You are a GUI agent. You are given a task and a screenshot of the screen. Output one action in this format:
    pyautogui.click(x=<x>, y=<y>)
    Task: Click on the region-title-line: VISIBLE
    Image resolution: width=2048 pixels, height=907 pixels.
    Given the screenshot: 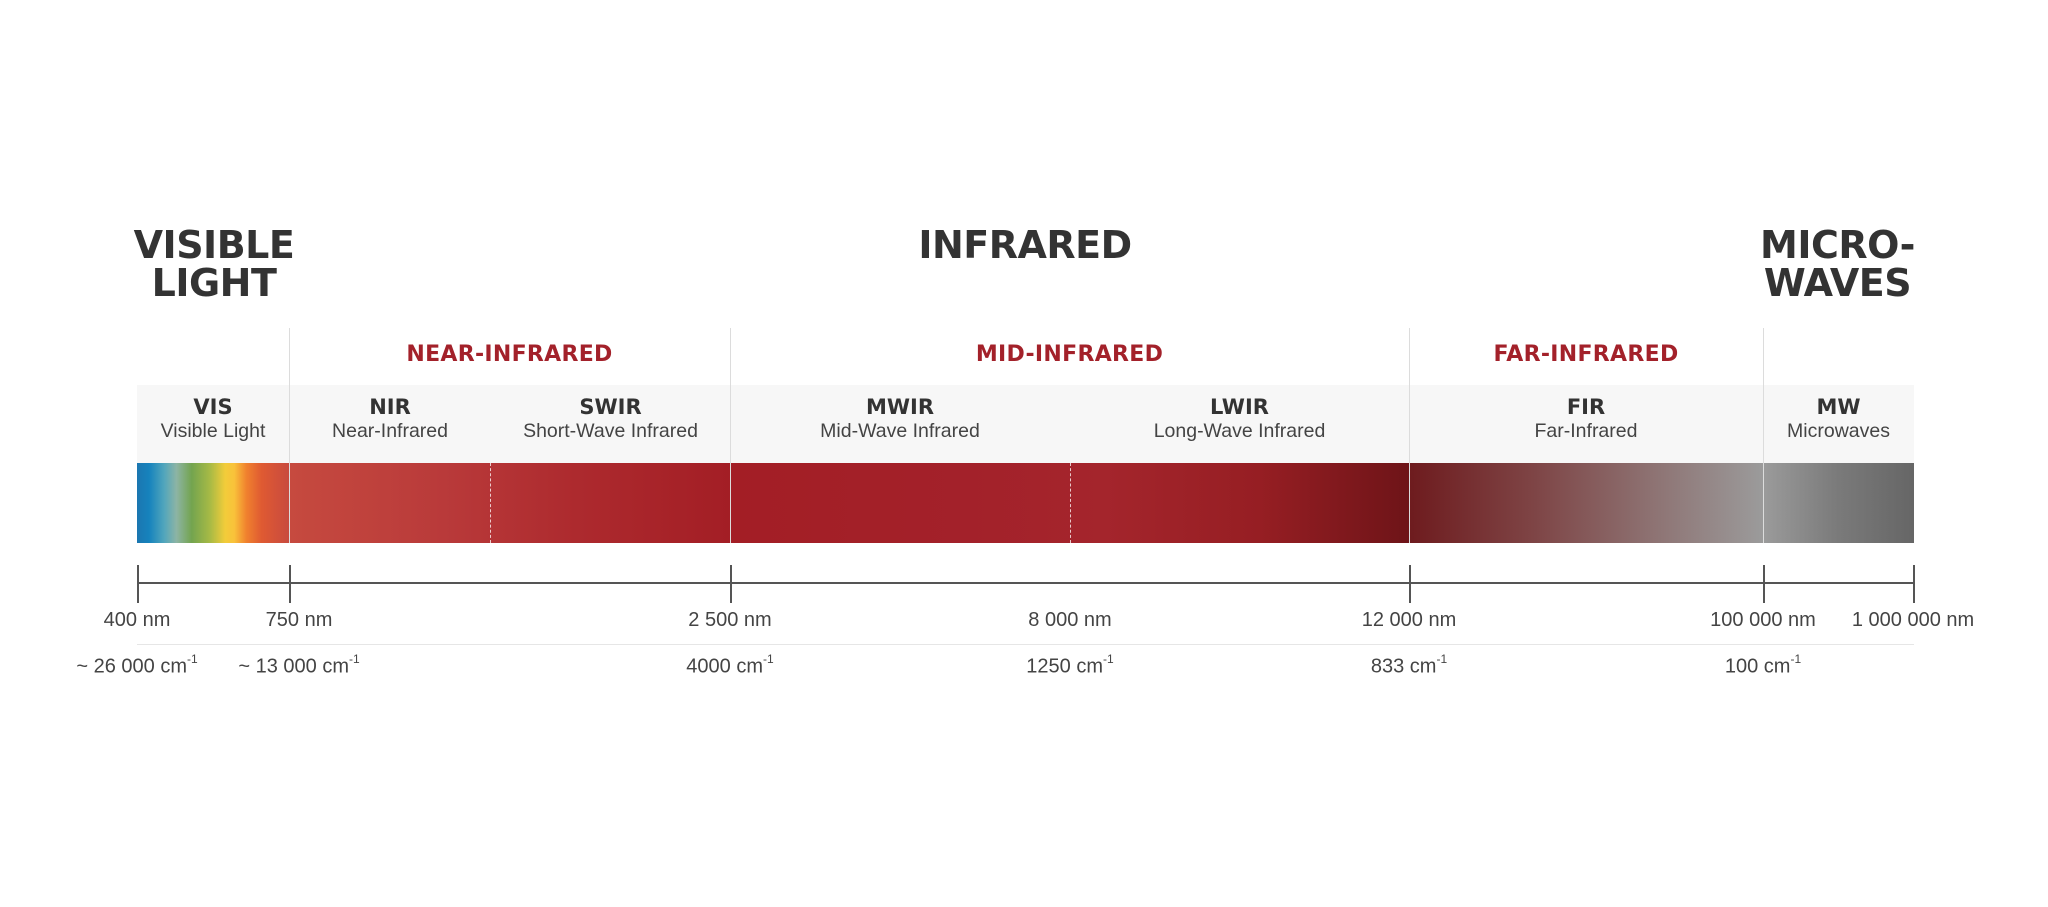 What is the action you would take?
    pyautogui.click(x=214, y=245)
    